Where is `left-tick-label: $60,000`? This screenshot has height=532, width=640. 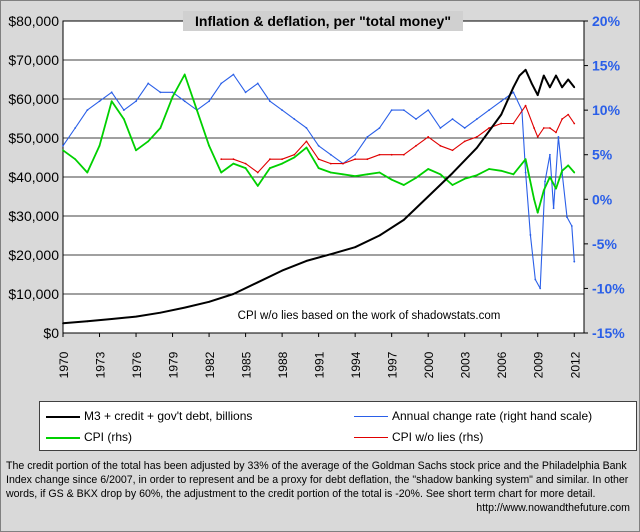 left-tick-label: $60,000 is located at coordinates (33, 99).